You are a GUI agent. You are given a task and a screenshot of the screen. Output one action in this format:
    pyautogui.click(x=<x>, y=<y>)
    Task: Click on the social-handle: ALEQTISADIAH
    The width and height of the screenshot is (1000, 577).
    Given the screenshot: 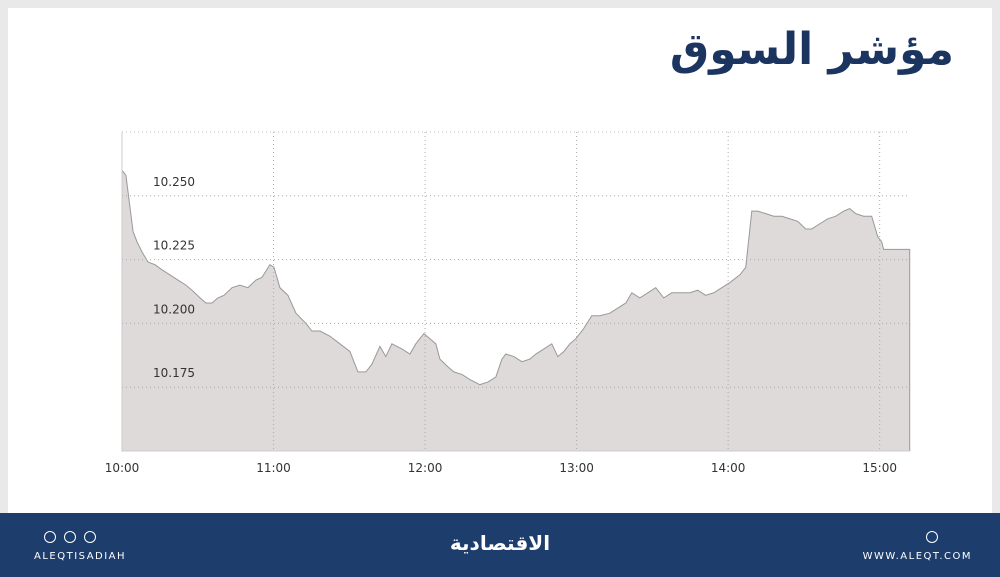 What is the action you would take?
    pyautogui.click(x=80, y=556)
    